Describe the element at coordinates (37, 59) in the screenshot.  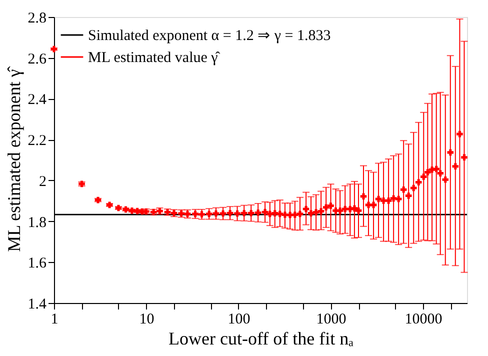
I see `y-tick-label: 2.6` at that location.